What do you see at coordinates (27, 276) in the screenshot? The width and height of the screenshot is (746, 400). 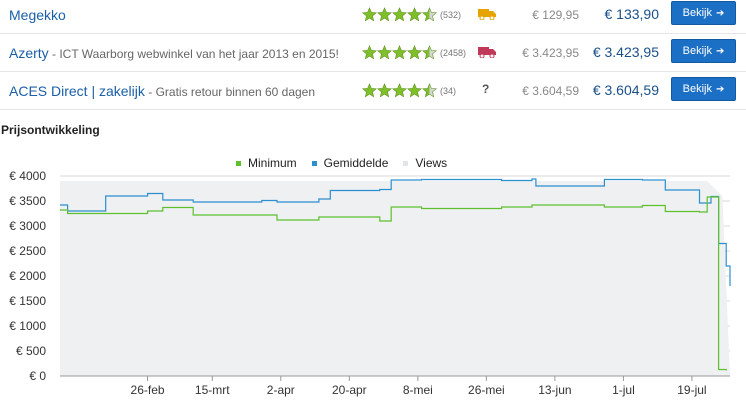 I see `y-tick-label: € 2000` at bounding box center [27, 276].